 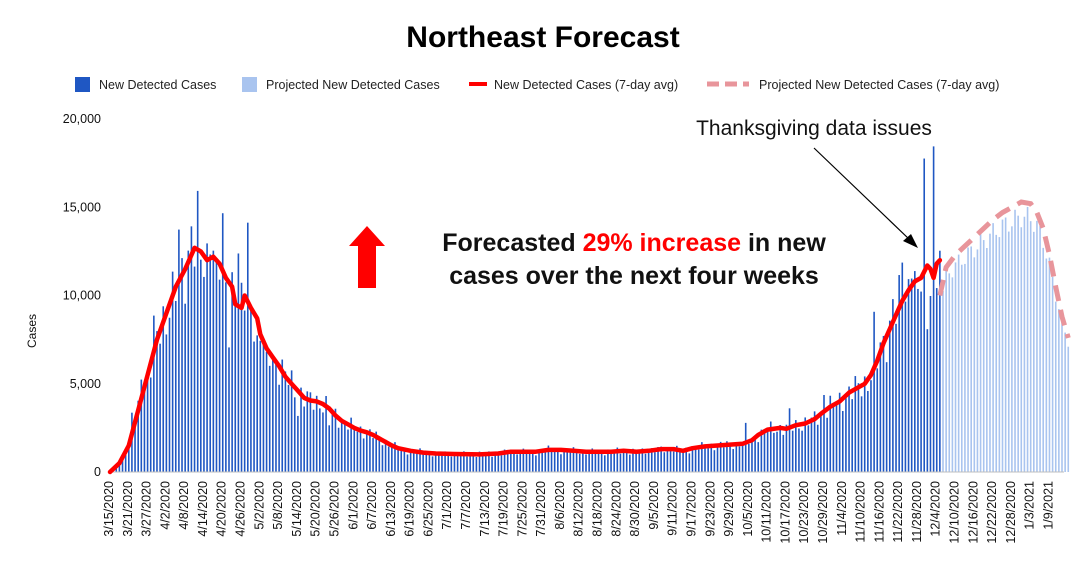 What do you see at coordinates (391, 509) in the screenshot?
I see `x-tick-label: 6/13/2020` at bounding box center [391, 509].